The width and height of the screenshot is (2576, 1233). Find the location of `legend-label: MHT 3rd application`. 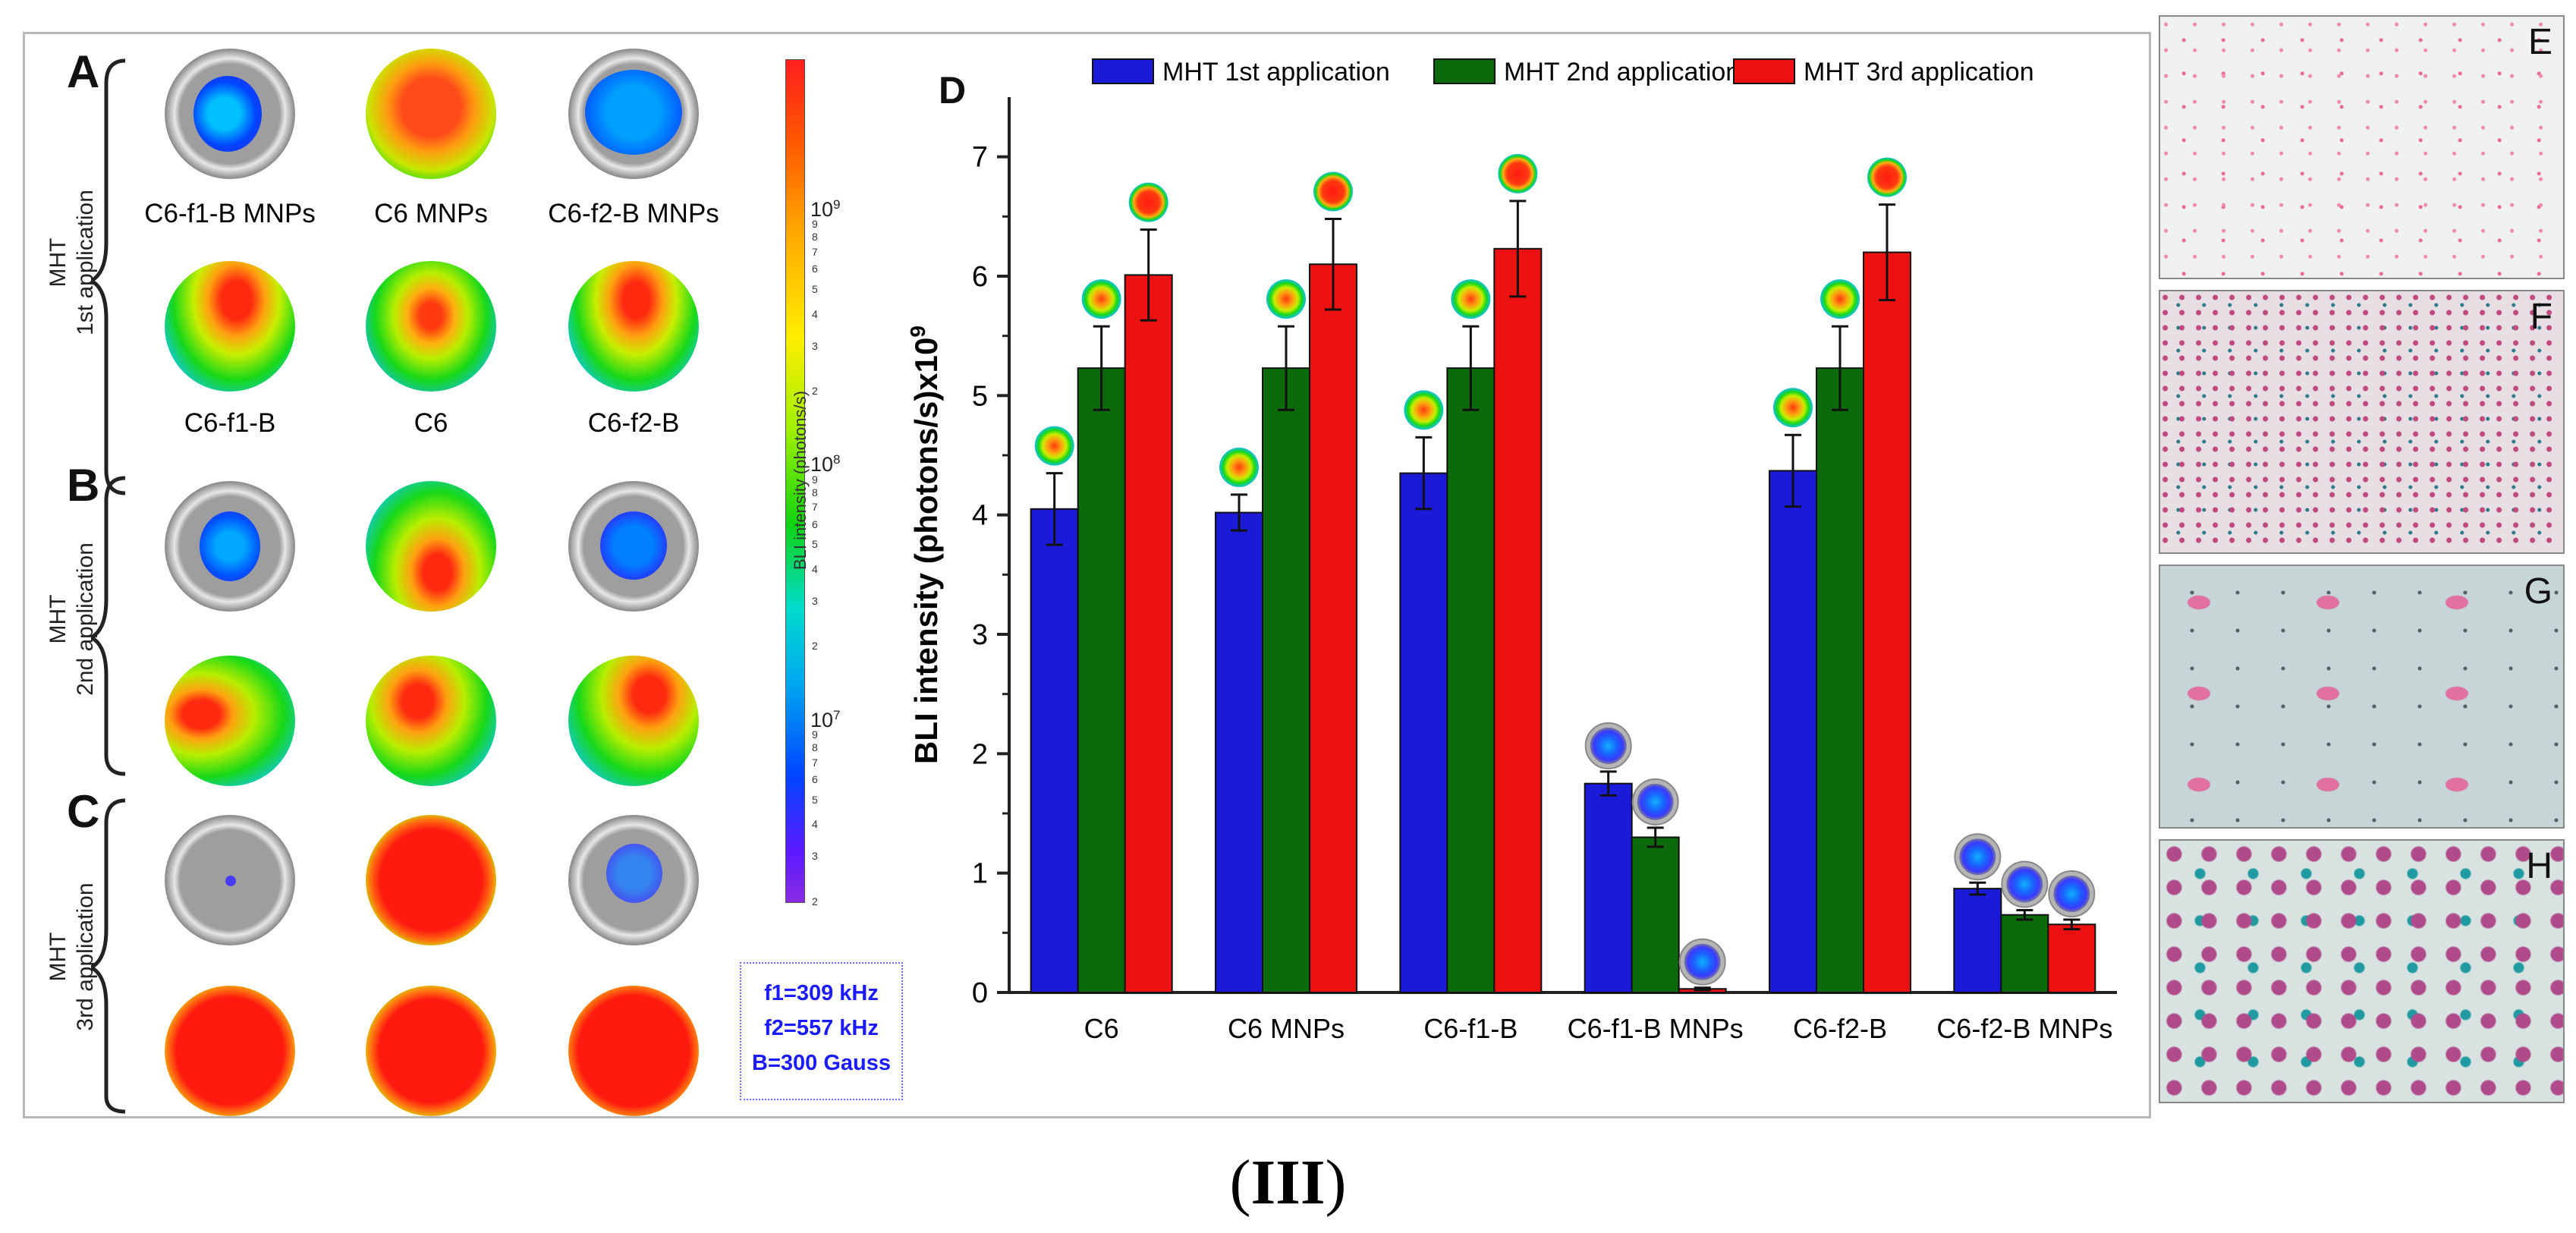

legend-label: MHT 3rd application is located at coordinates (1919, 72).